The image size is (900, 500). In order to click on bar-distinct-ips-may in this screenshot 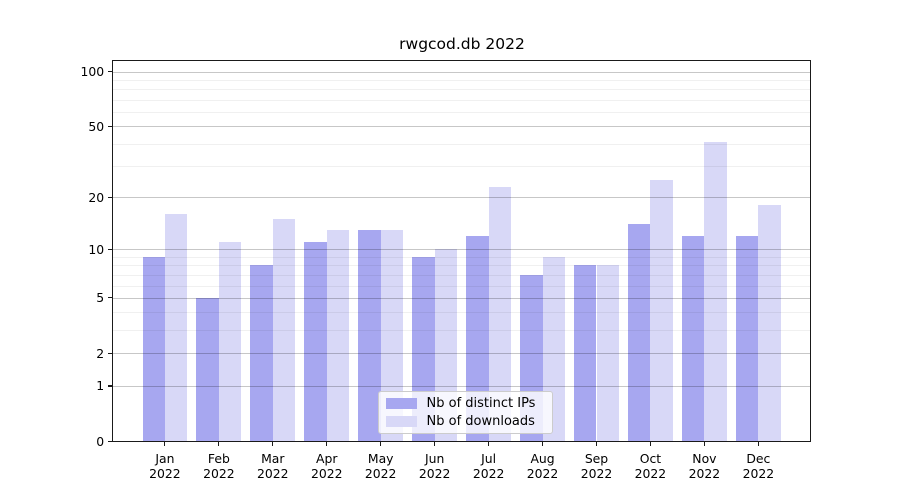, I will do `click(369, 335)`.